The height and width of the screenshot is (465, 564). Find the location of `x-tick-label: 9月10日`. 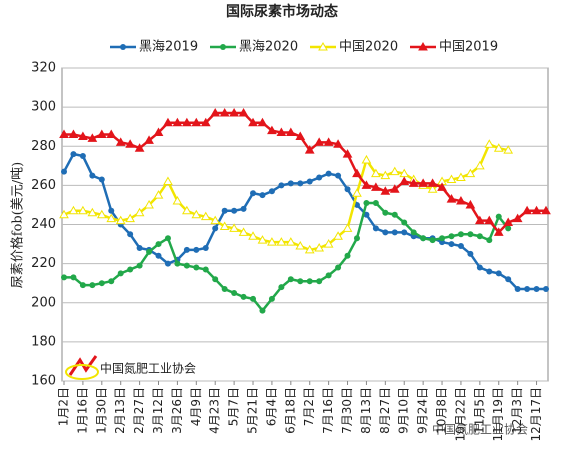

x-tick-label: 9月10日 is located at coordinates (404, 410).